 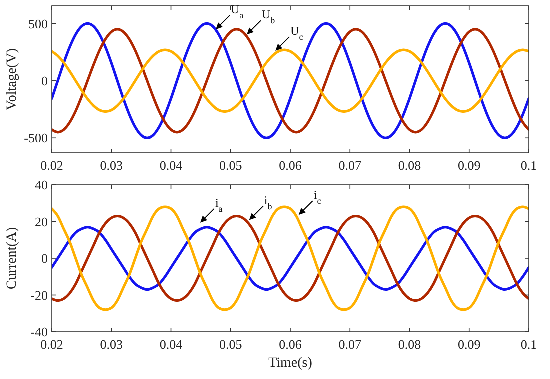 What do you see at coordinates (12, 258) in the screenshot?
I see `y-axis-title: Current(A)` at bounding box center [12, 258].